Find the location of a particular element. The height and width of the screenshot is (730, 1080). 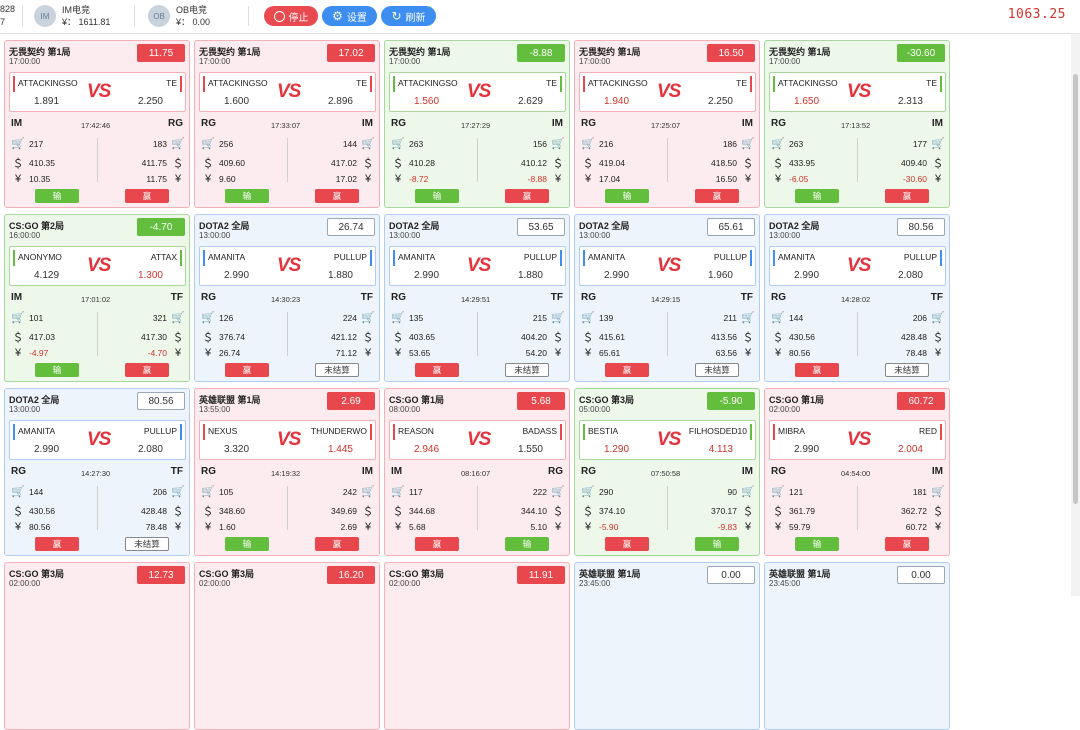

settings-button: ⚙ 设置 is located at coordinates (349, 16).